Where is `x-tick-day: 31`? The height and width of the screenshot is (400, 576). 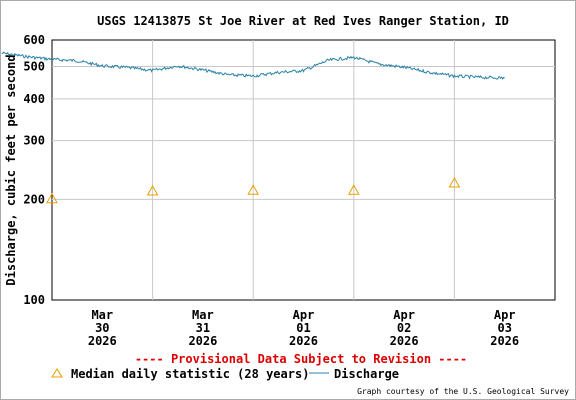
x-tick-day: 31 is located at coordinates (203, 328).